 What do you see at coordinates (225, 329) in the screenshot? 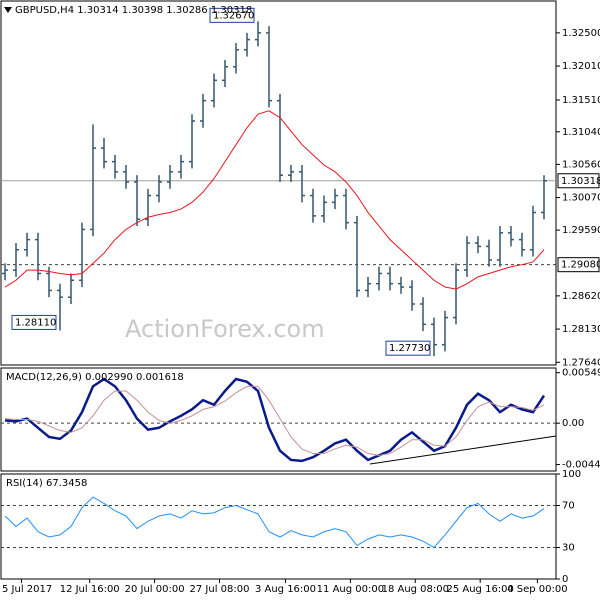
I see `watermark: ActionForex.com` at bounding box center [225, 329].